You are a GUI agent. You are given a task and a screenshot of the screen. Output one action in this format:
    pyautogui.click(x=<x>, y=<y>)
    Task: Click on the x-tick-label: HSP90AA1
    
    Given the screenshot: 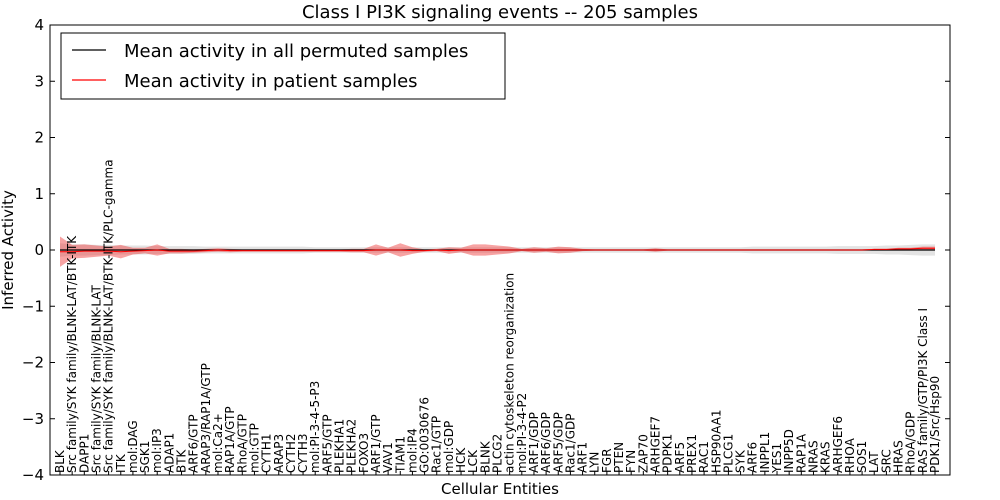 What is the action you would take?
    pyautogui.click(x=716, y=441)
    